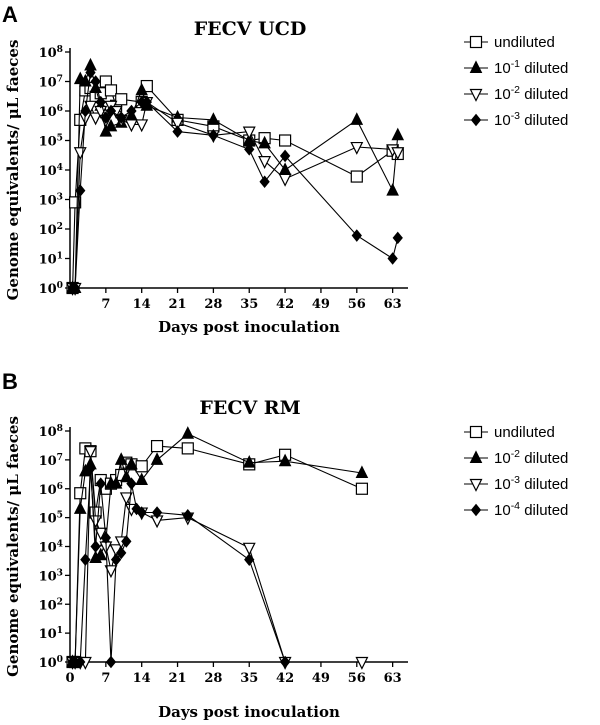  What do you see at coordinates (531, 509) in the screenshot?
I see `legend-label: 10-4 diluted` at bounding box center [531, 509].